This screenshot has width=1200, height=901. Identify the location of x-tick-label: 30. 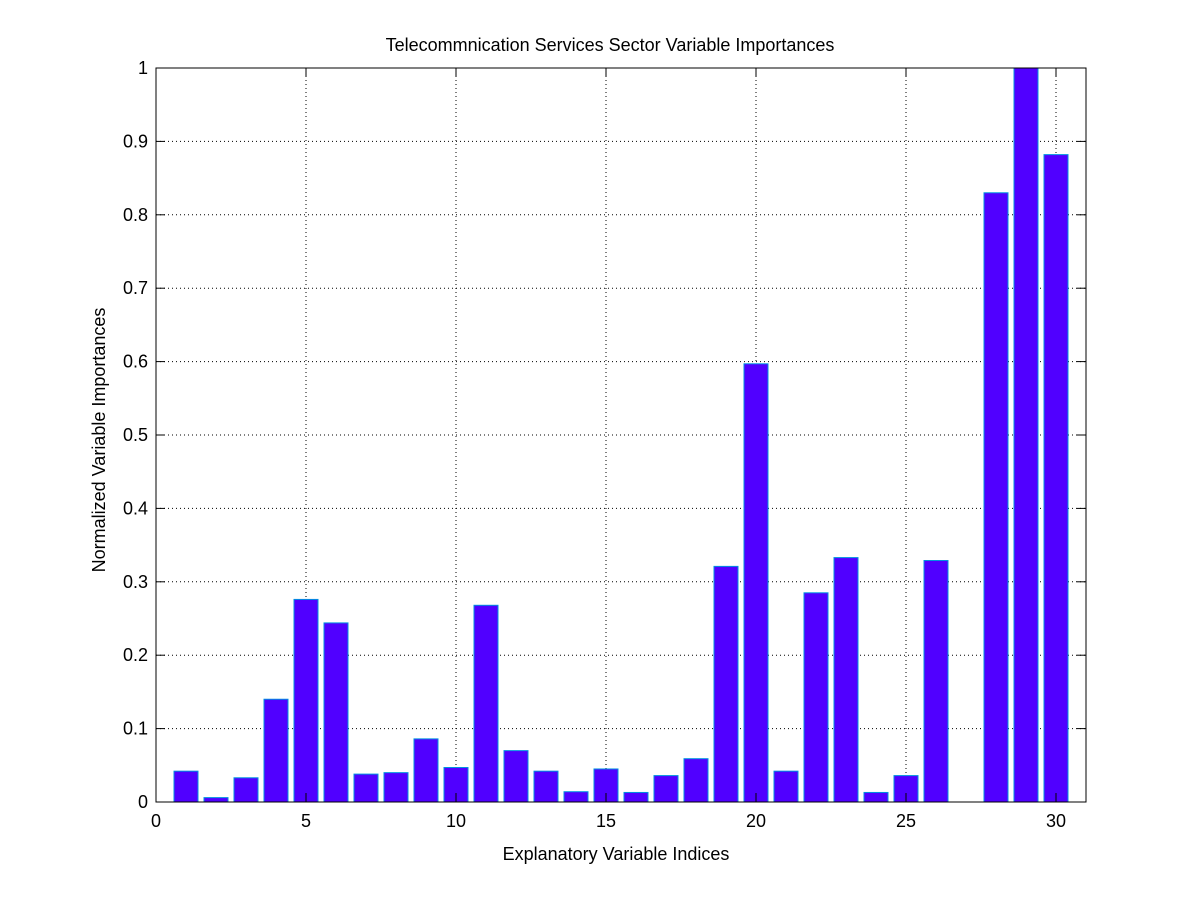
(1056, 821).